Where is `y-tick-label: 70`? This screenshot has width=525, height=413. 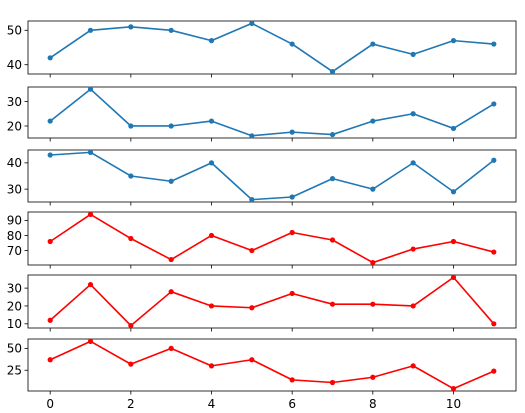
y-tick-label: 70 is located at coordinates (14, 251).